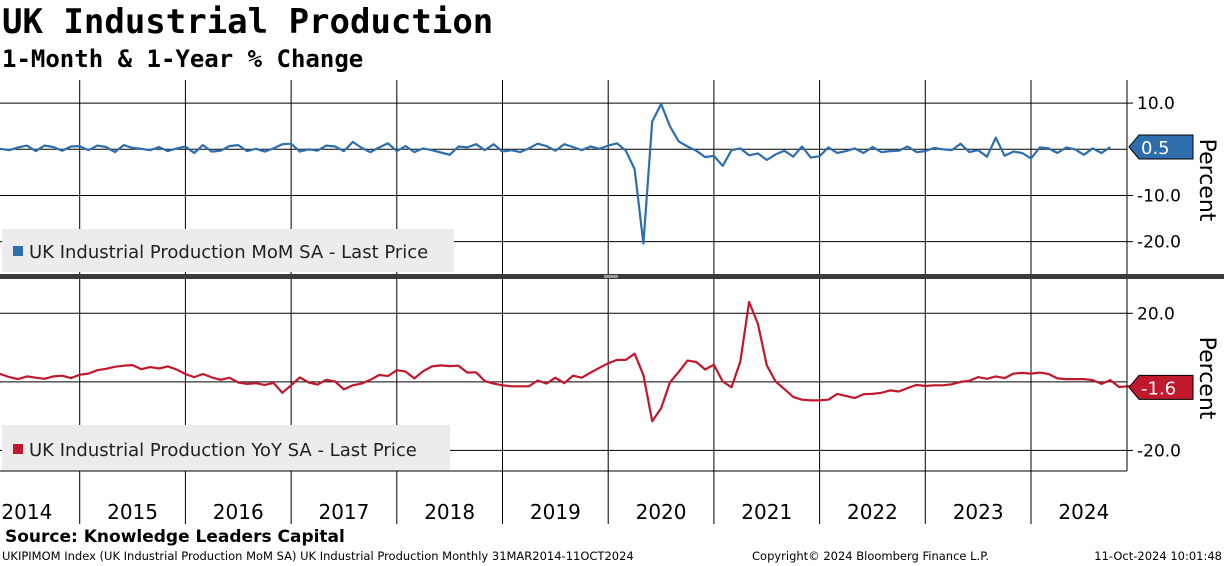  Describe the element at coordinates (1206, 180) in the screenshot. I see `top-y-axis-title: Percent` at that location.